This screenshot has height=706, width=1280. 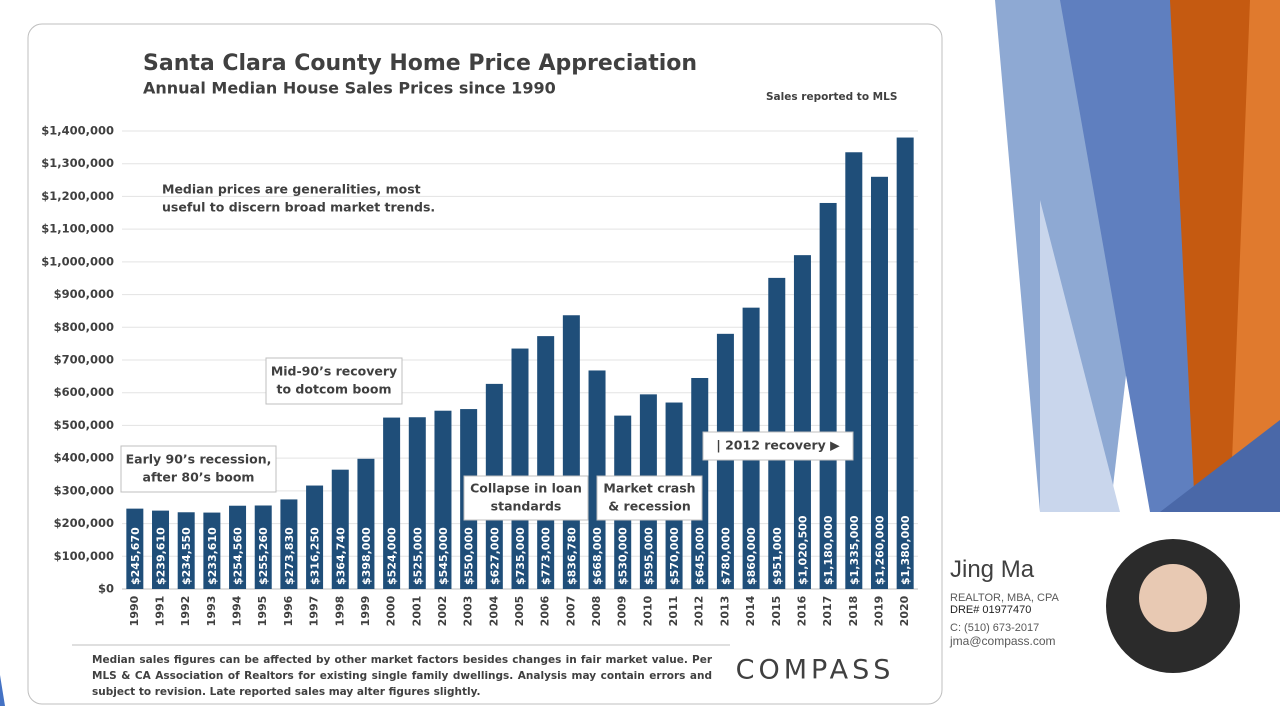 What do you see at coordinates (596, 611) in the screenshot?
I see `x-tick-label: 2008` at bounding box center [596, 611].